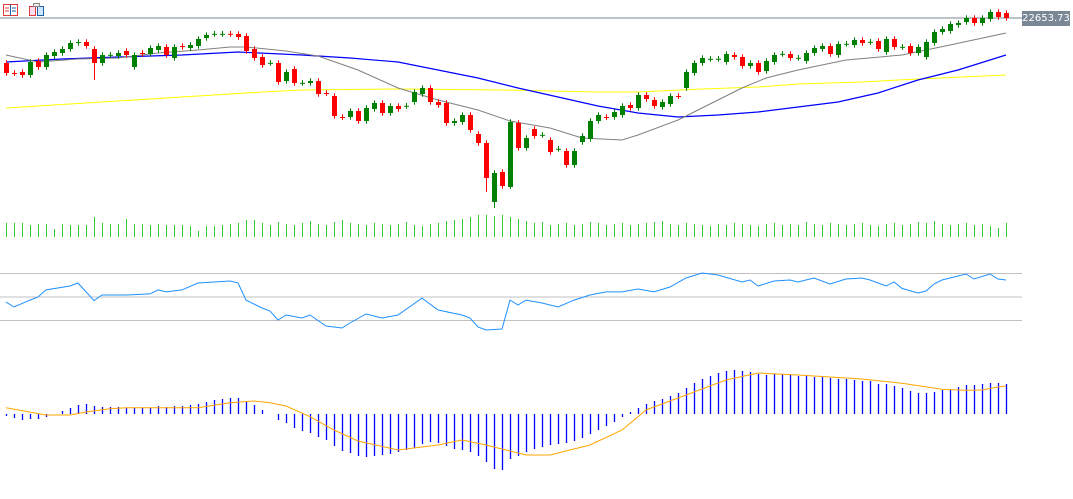 The image size is (1073, 499). I want to click on ma-mid-line, so click(506, 84).